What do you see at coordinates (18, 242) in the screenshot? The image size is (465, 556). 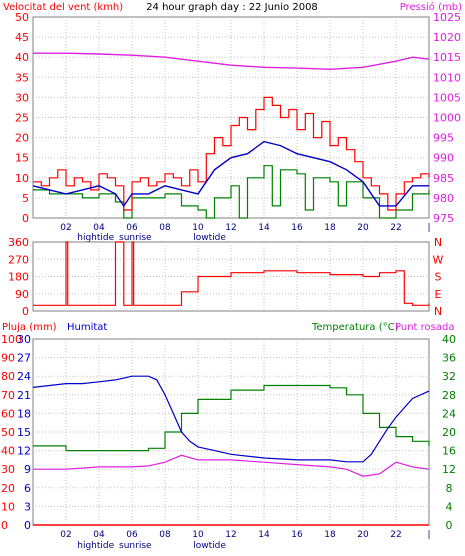 I see `direction-tick-label: 360` at bounding box center [18, 242].